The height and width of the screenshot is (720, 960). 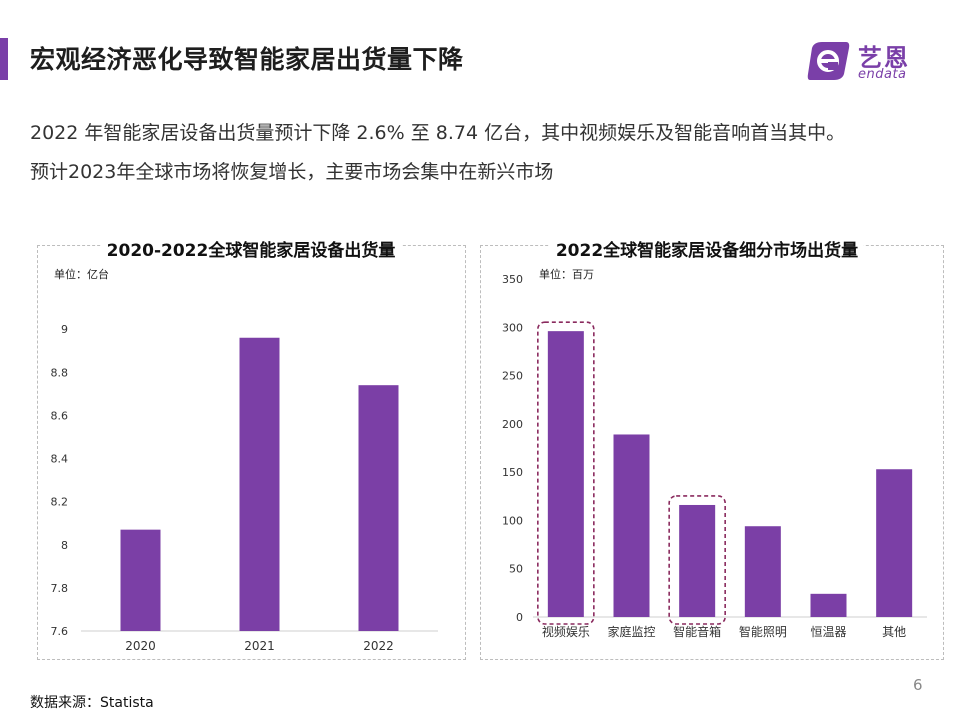 I want to click on y-tick-label: 8.2, so click(x=60, y=502).